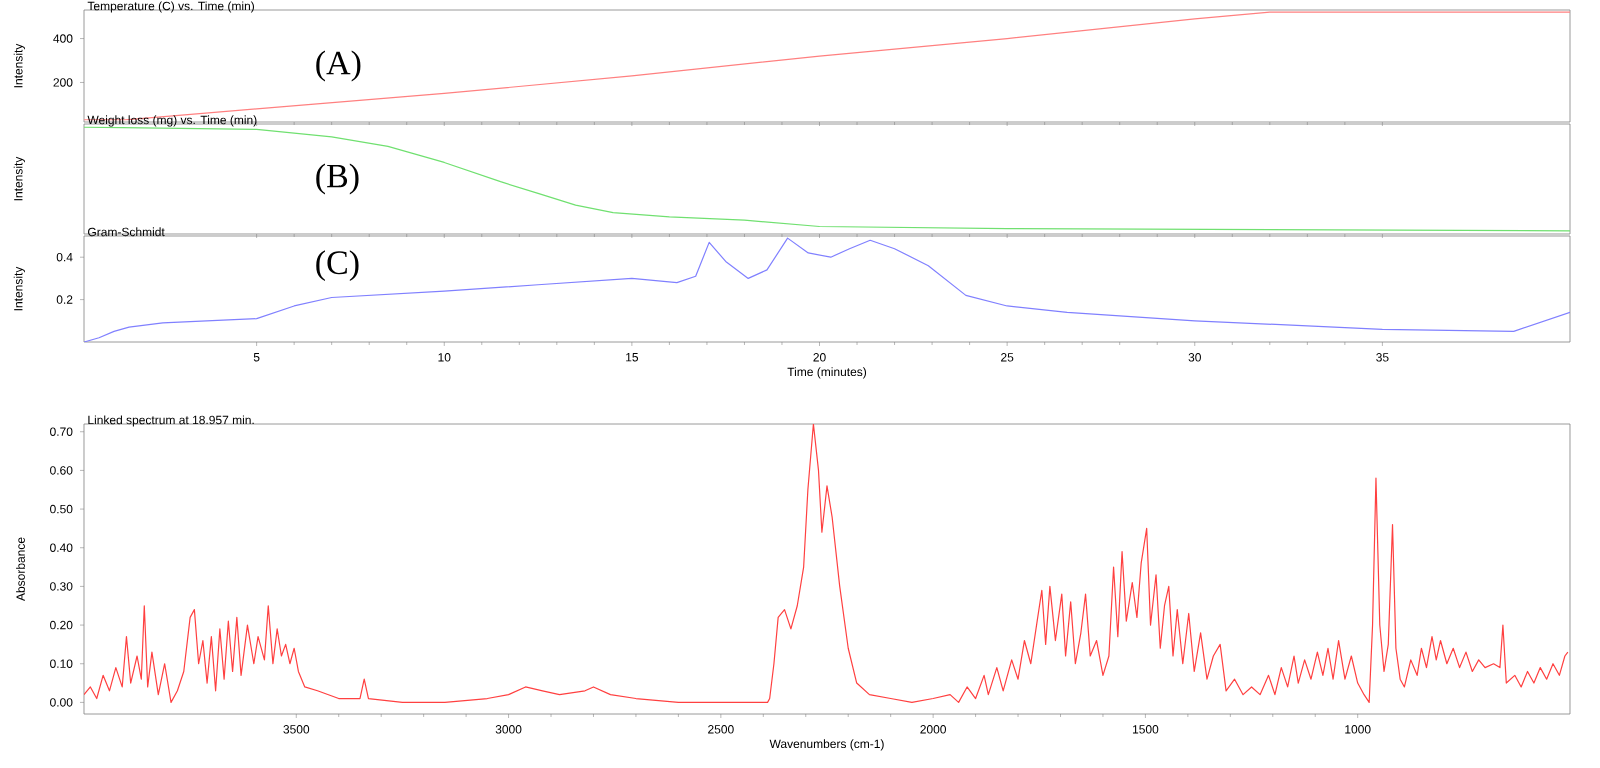 This screenshot has width=1600, height=768. I want to click on annotation: (C), so click(337, 266).